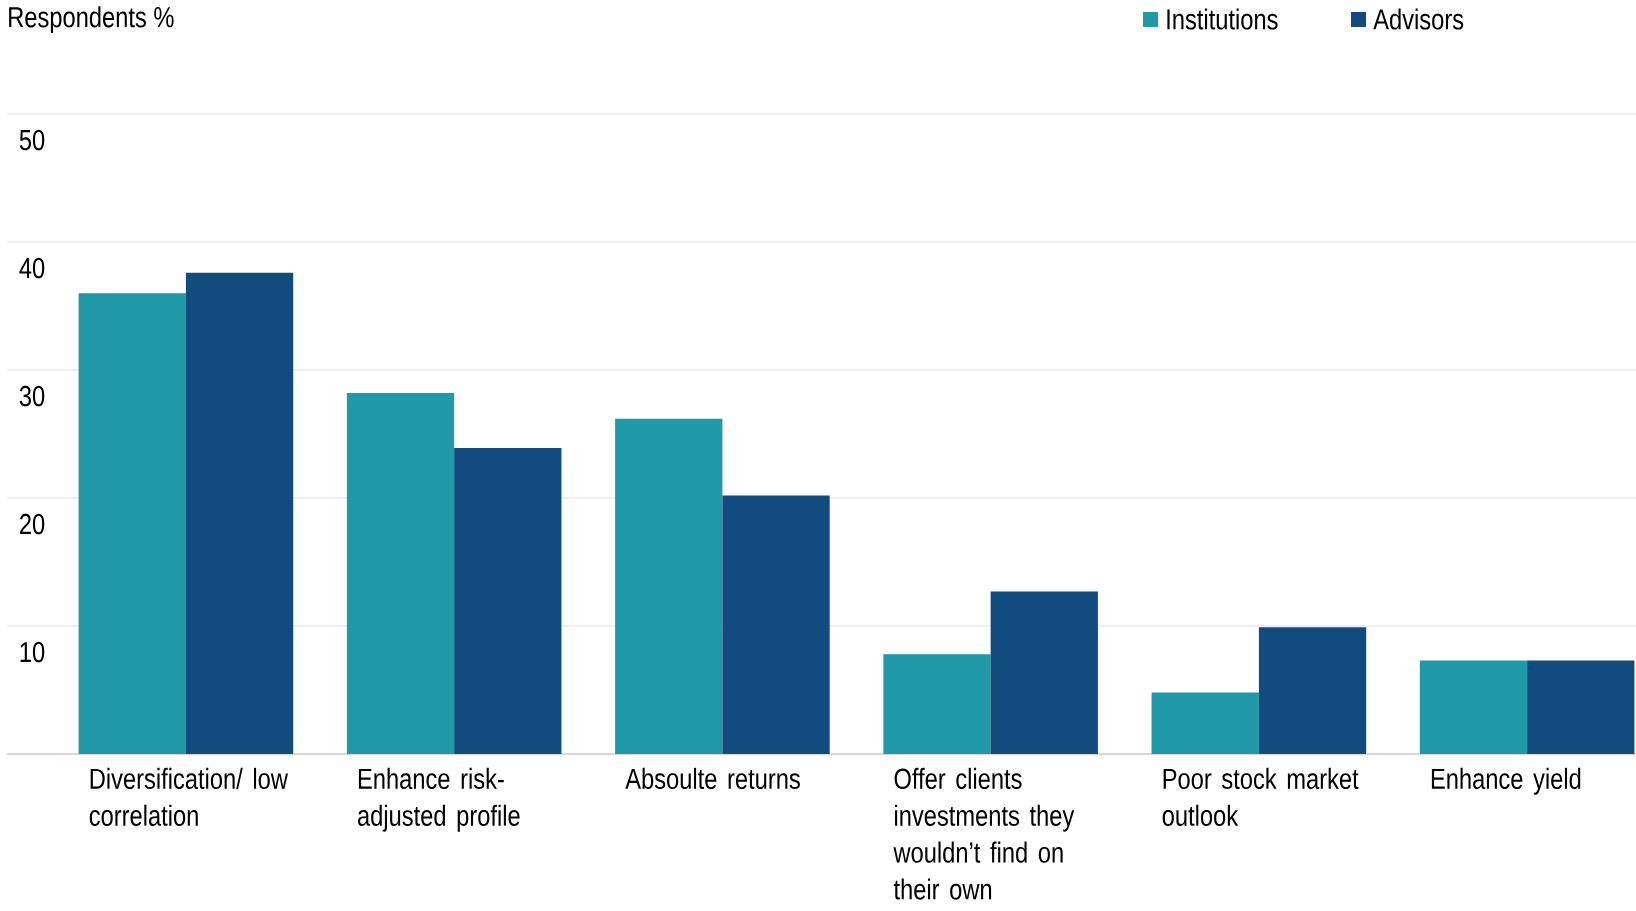 The width and height of the screenshot is (1636, 911). I want to click on y-axis-title: Respondents %, so click(91, 20).